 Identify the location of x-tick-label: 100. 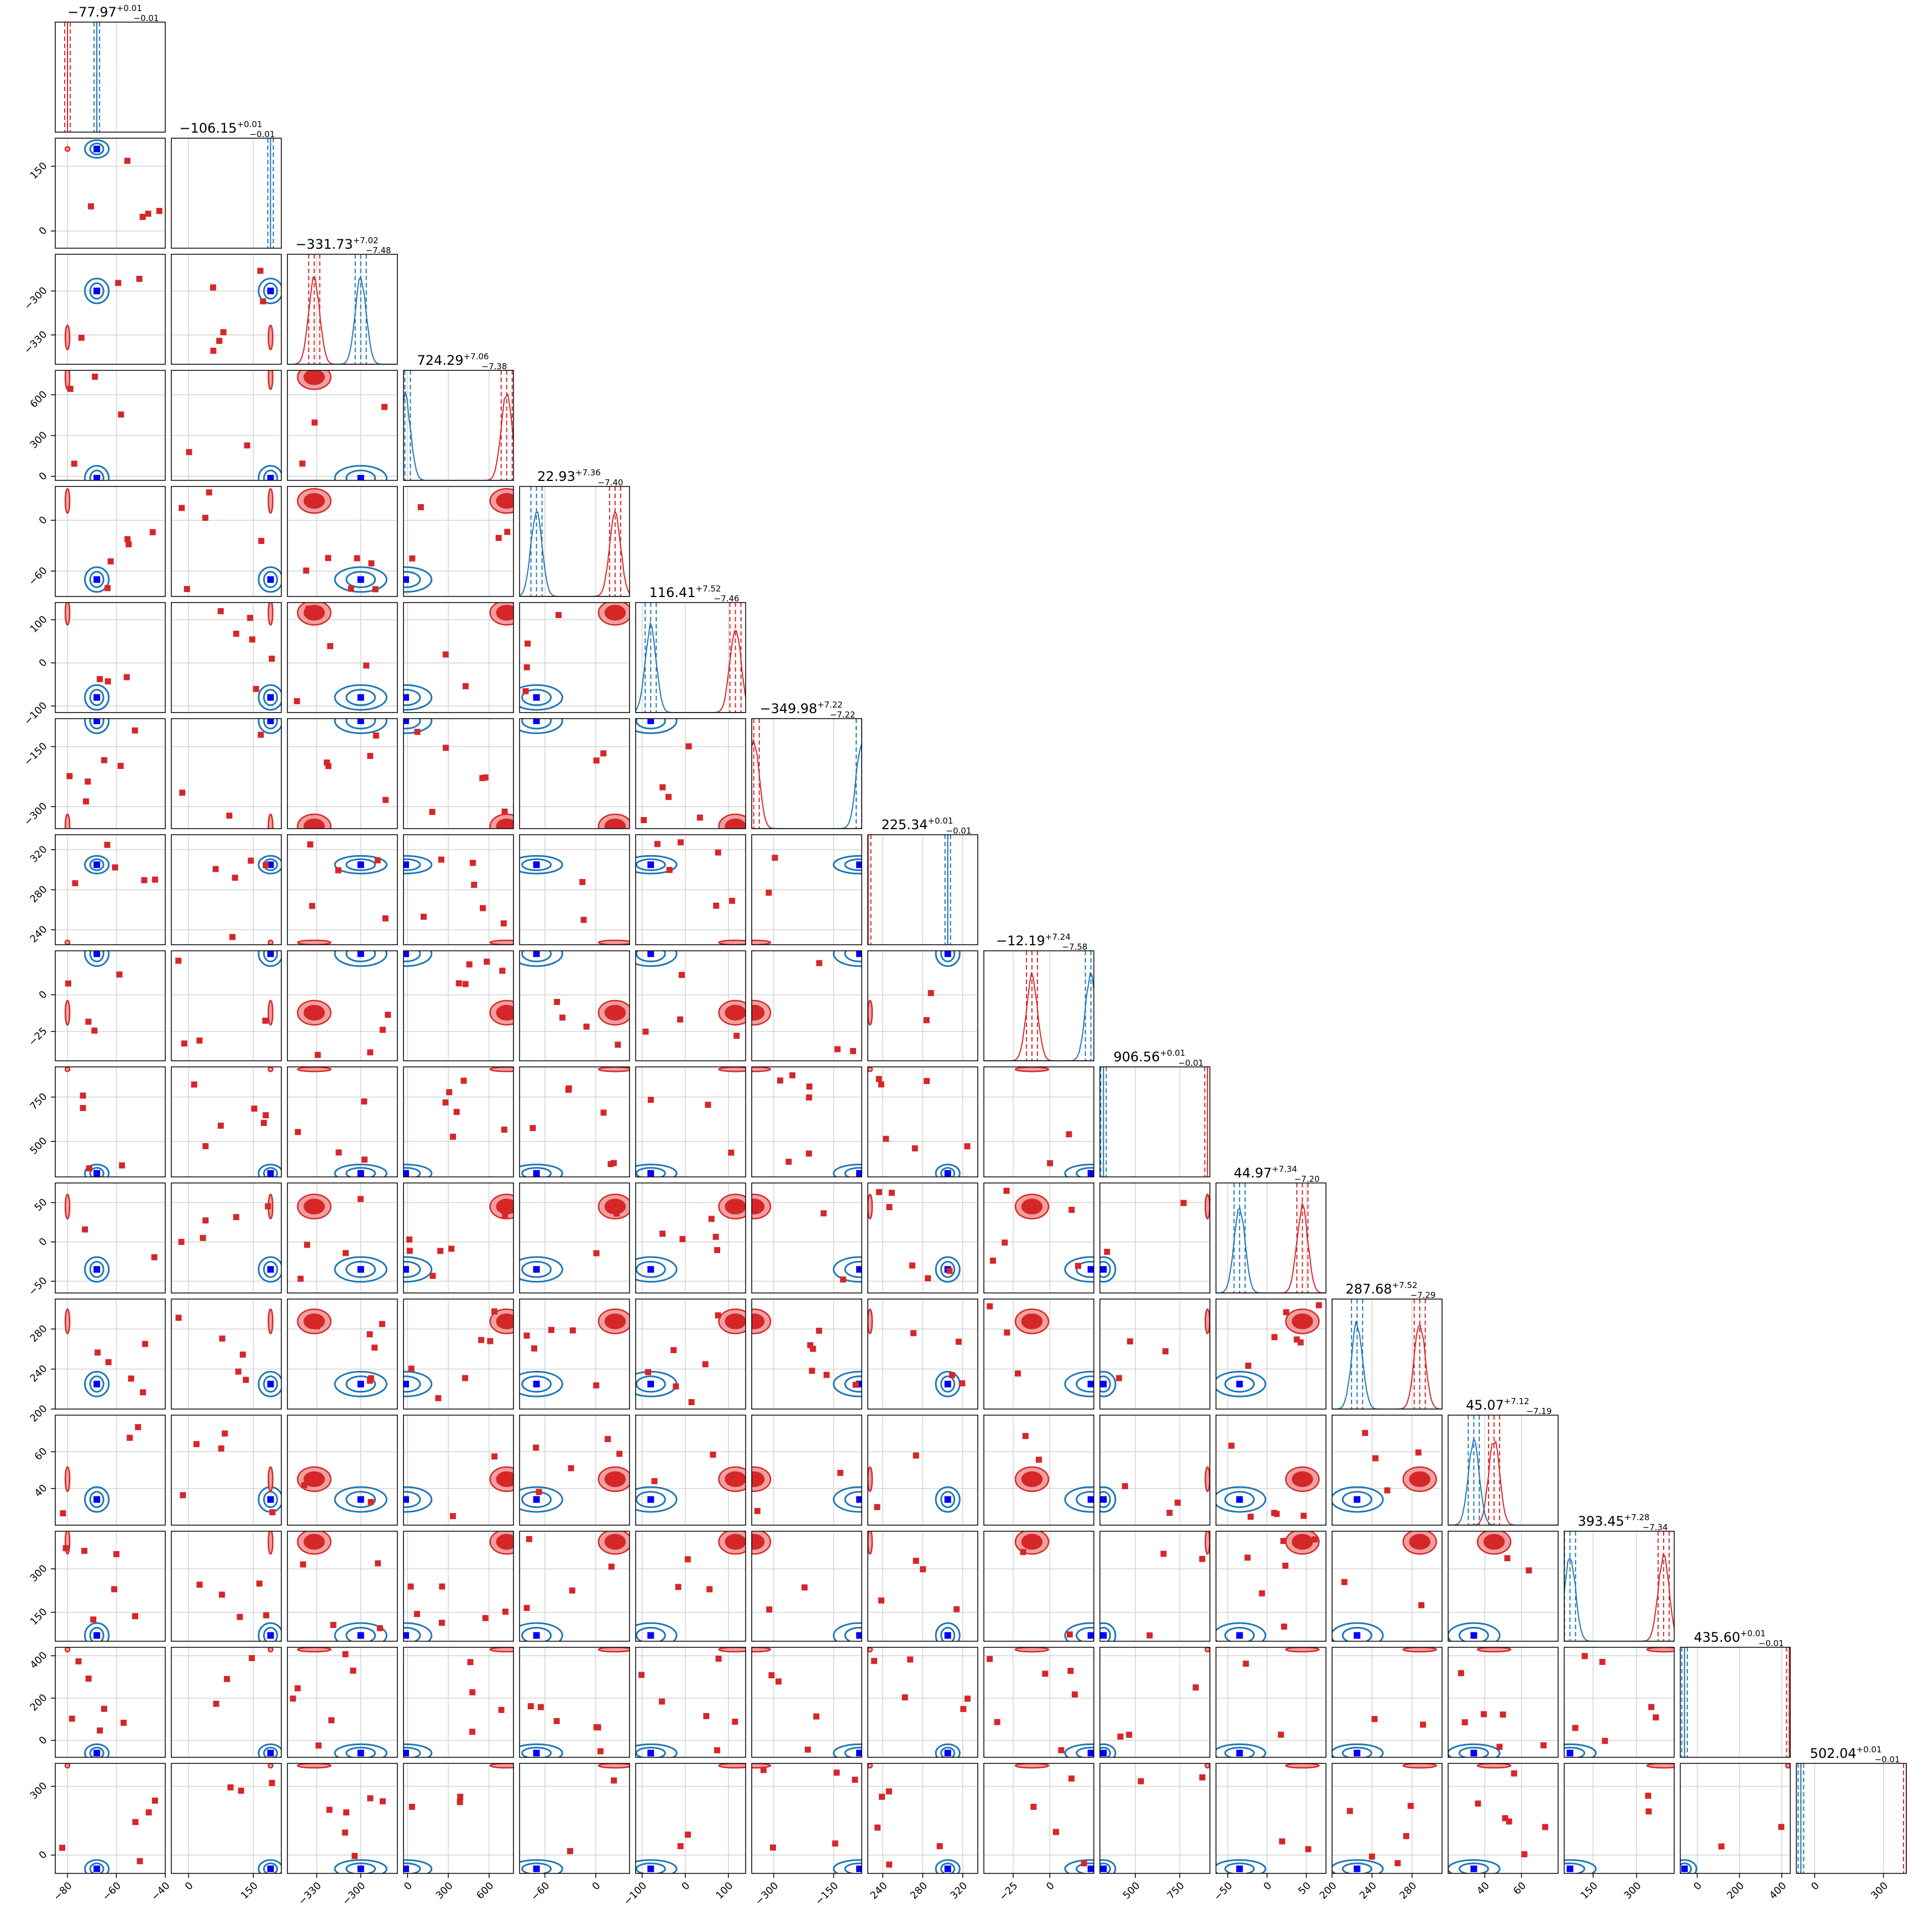
(724, 1891).